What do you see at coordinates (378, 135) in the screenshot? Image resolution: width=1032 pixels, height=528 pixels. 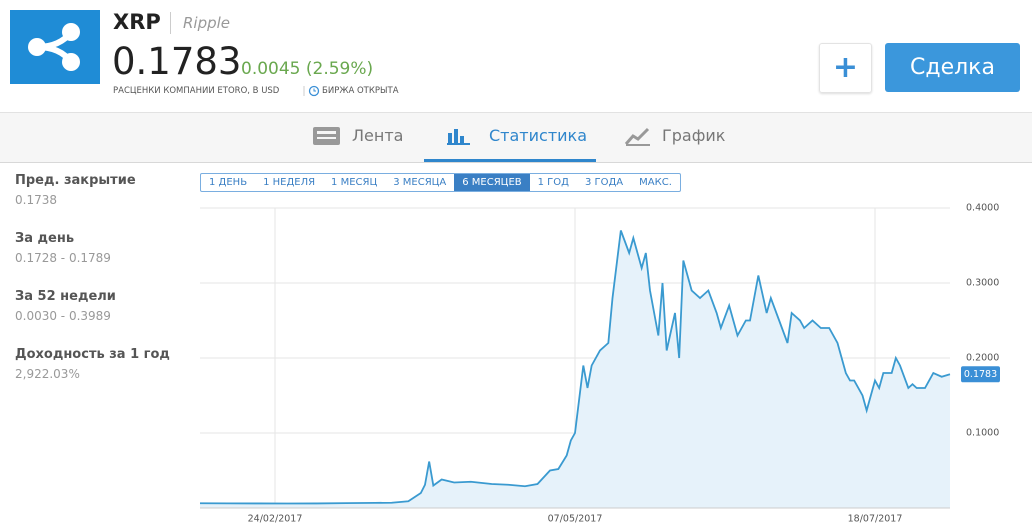 I see `tab: Лента` at bounding box center [378, 135].